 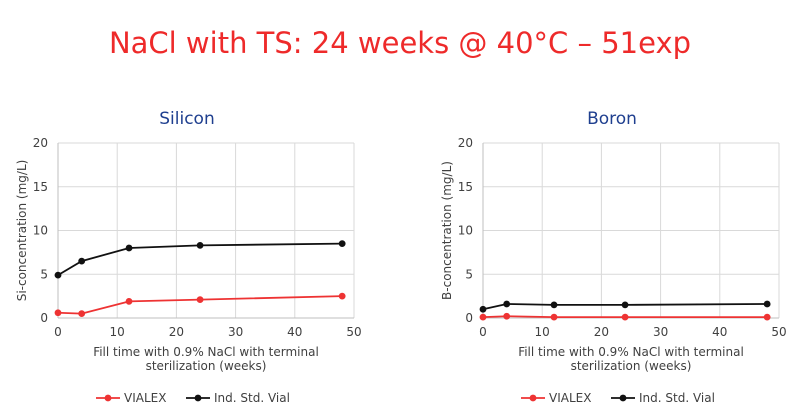 I want to click on boron-ytick-15: 15, so click(x=465, y=187).